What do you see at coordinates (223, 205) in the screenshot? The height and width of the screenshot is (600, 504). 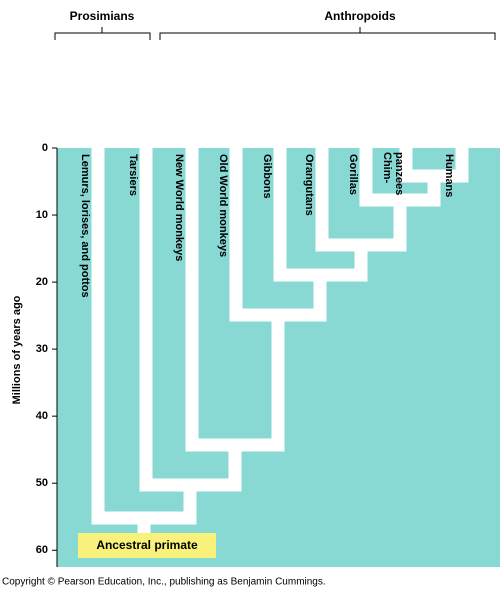 I see `tip-label: Old World monkeys` at bounding box center [223, 205].